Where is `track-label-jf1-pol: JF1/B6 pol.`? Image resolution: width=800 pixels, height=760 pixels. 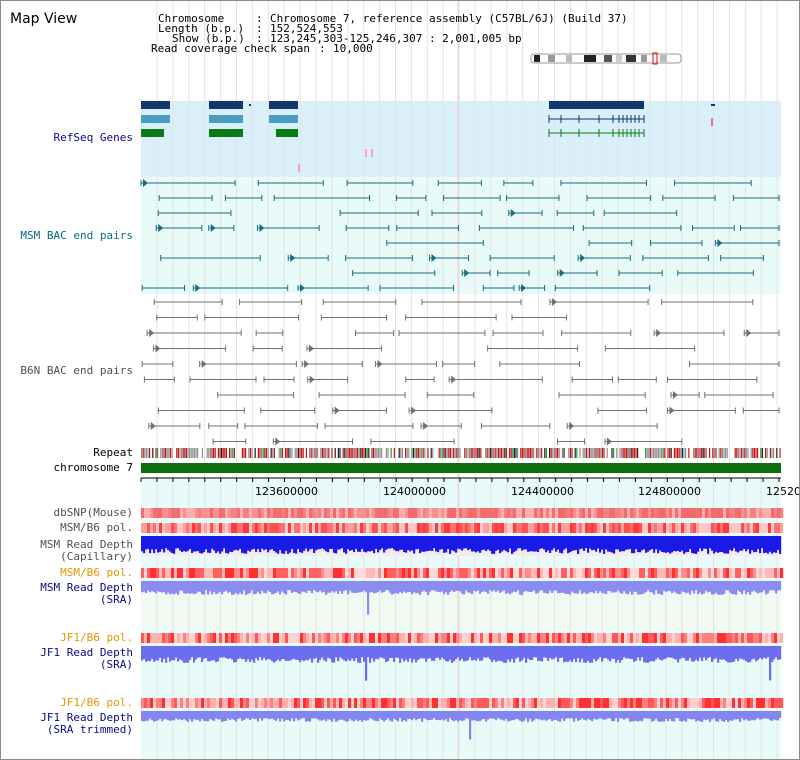
track-label-jf1-pol: JF1/B6 pol. is located at coordinates (96, 637).